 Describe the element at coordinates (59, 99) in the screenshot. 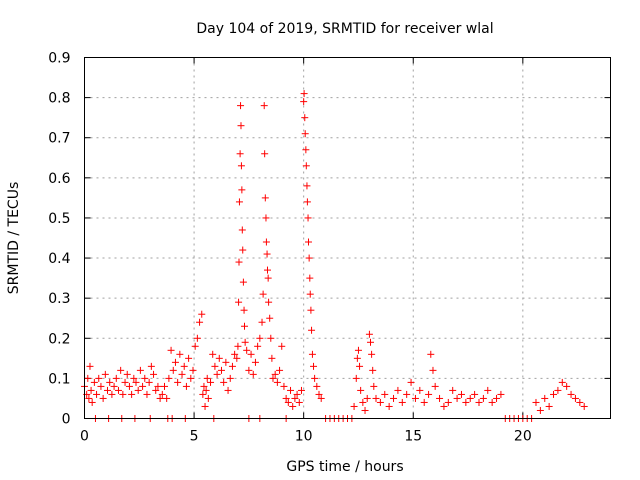

I see `y-tick-label: 0.8` at that location.